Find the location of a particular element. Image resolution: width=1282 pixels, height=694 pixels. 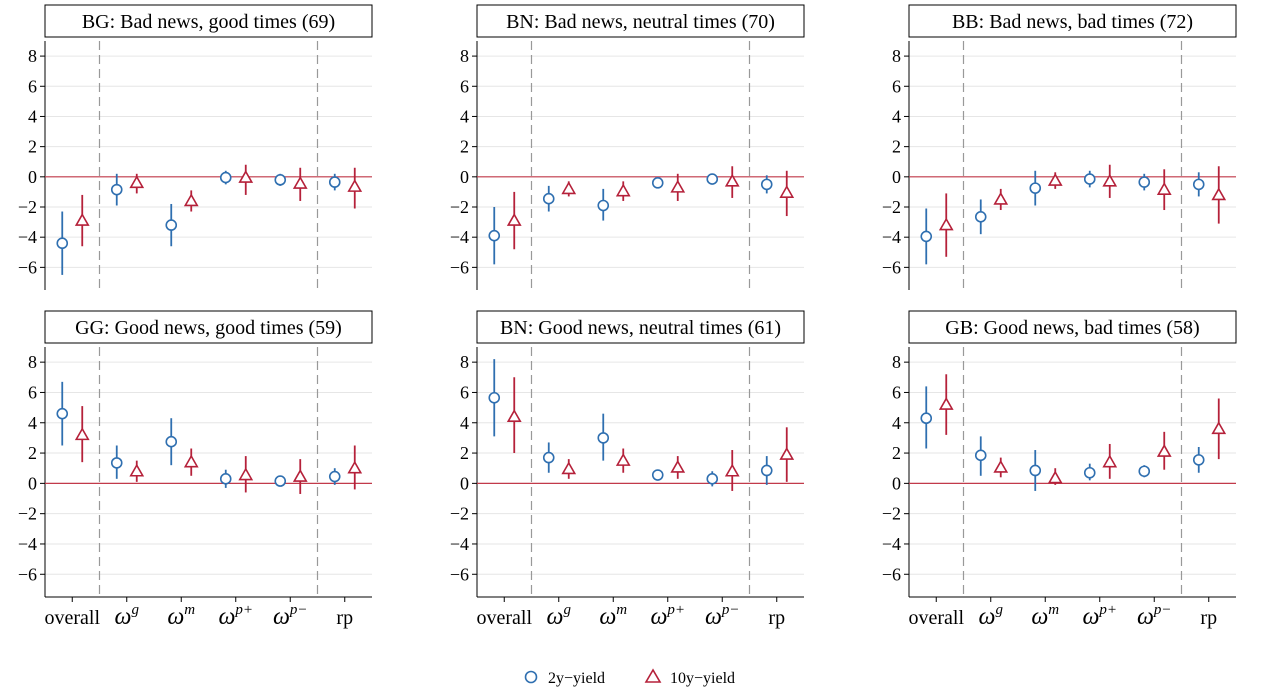

panel-title: BG: Bad news, good times (69) is located at coordinates (208, 22).